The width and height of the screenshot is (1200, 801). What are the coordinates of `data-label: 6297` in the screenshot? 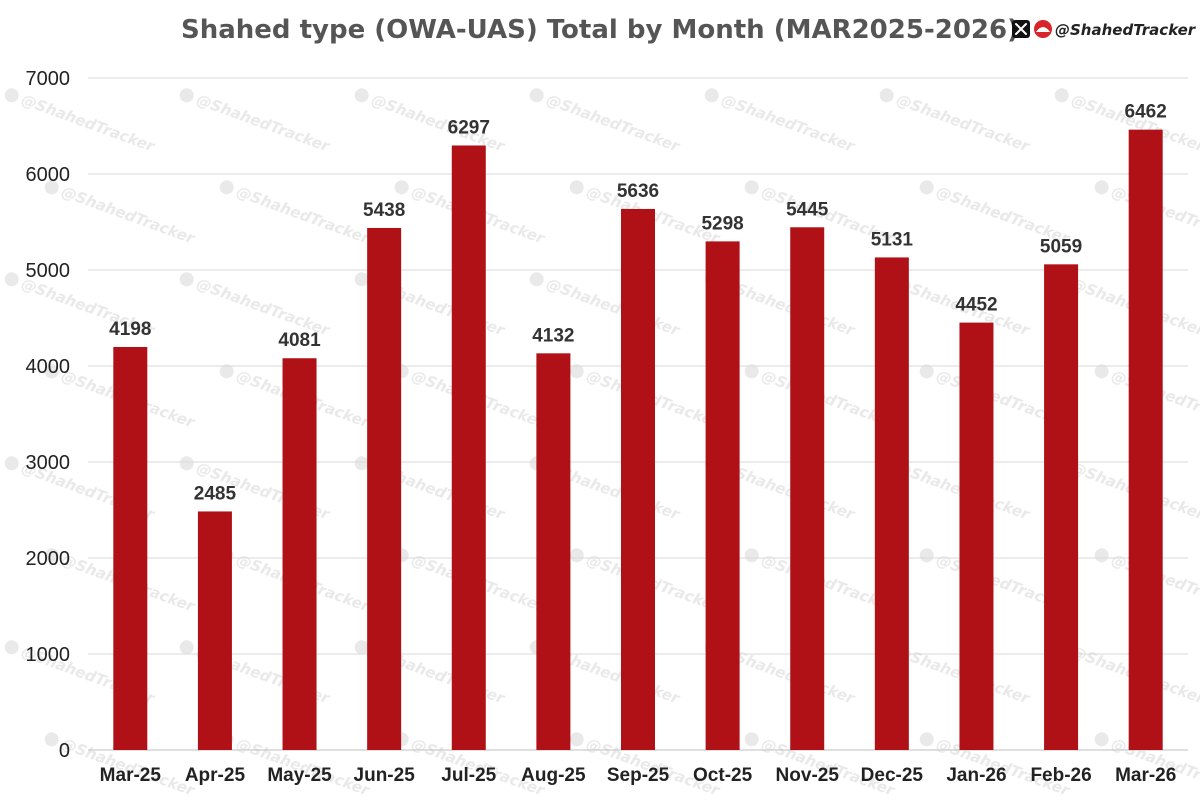 It's located at (469, 127).